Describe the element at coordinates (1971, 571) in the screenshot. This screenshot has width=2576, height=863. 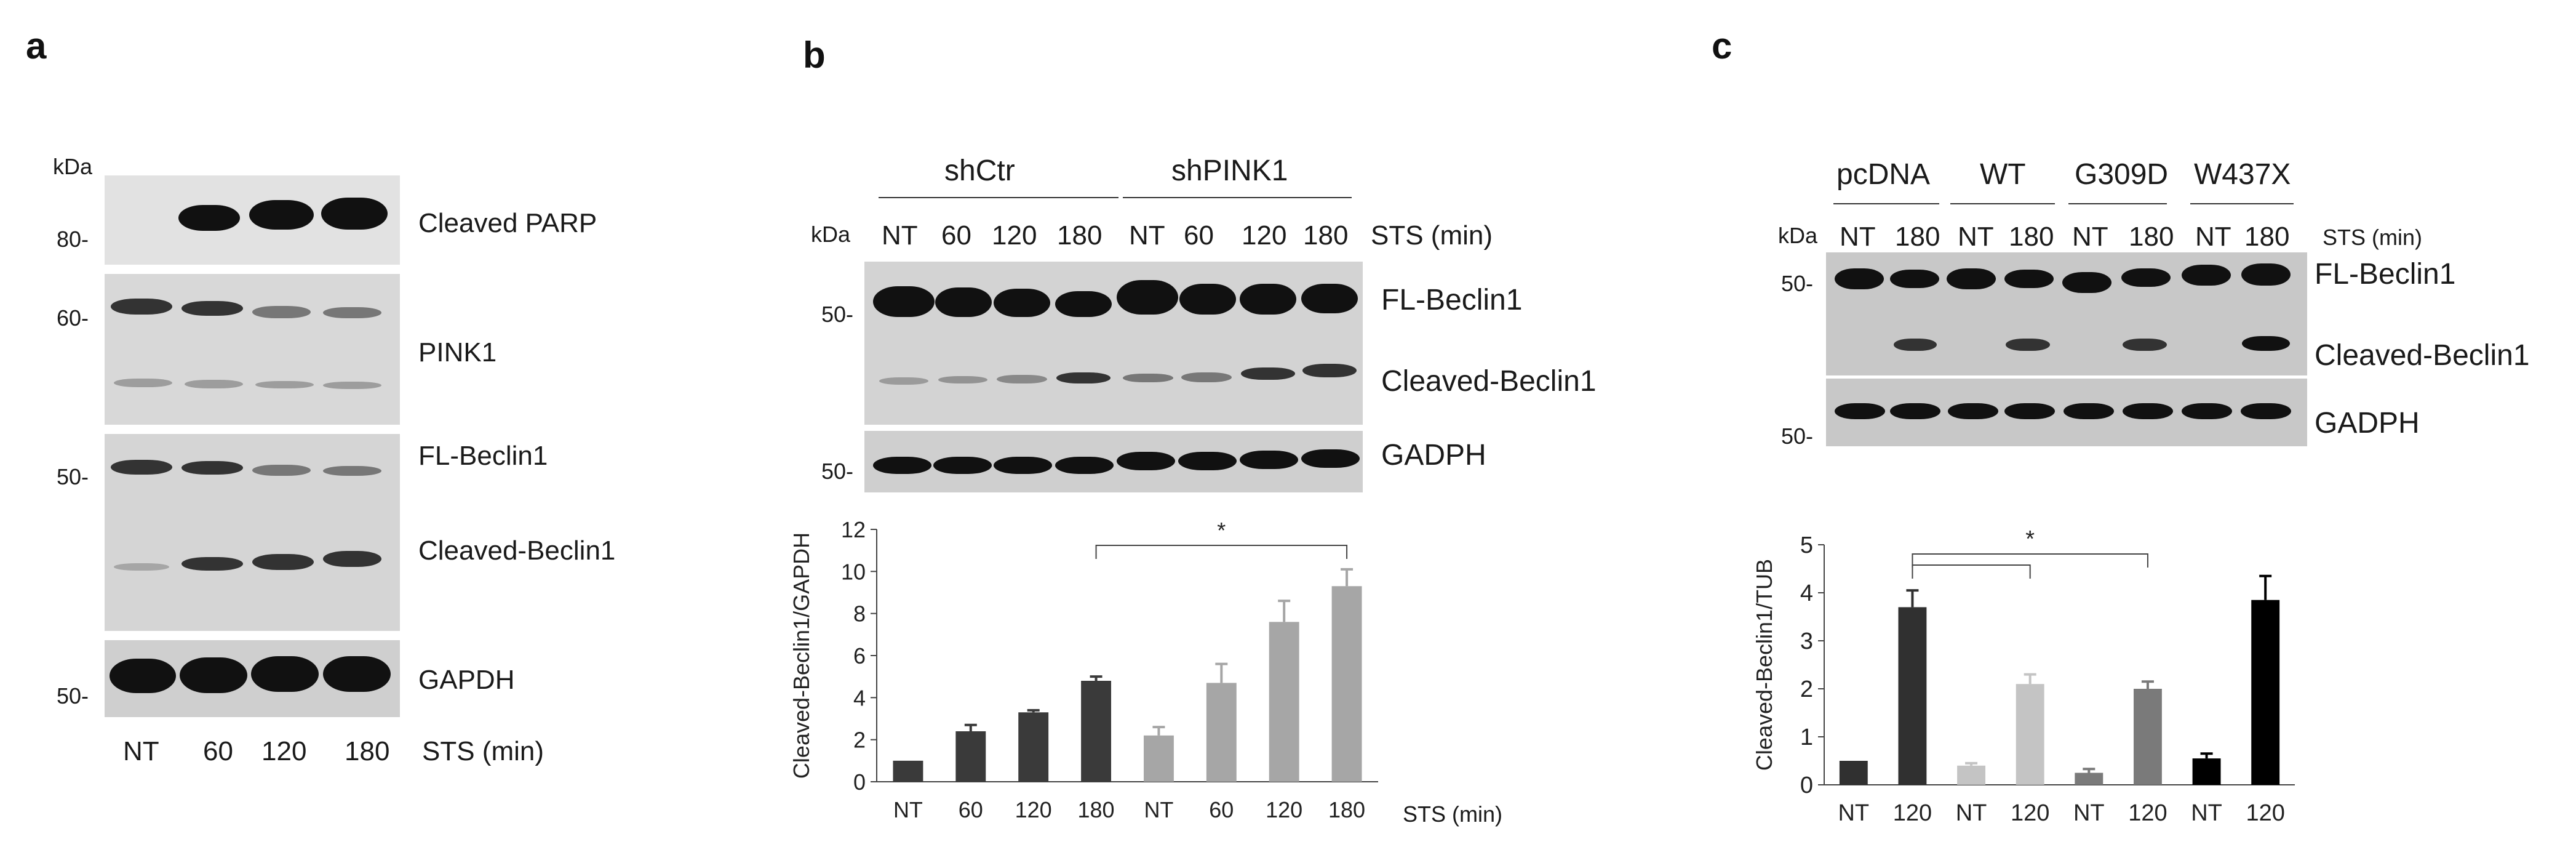
I see `significance-bracket` at that location.